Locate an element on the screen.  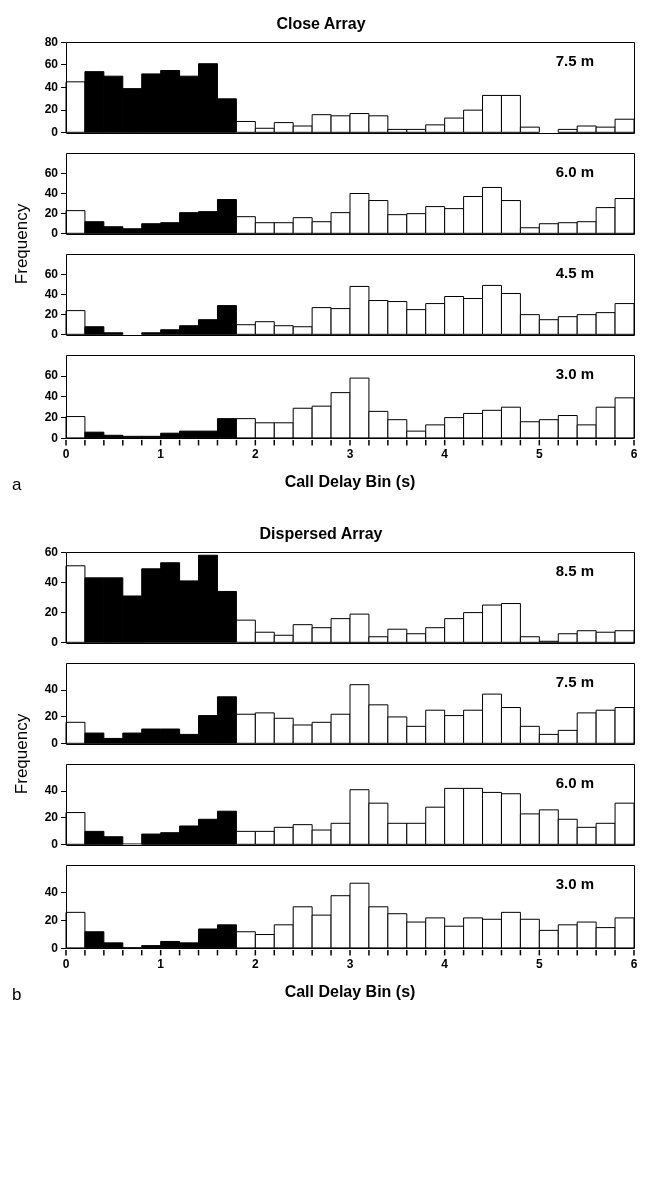
chart-title: Close Array is located at coordinates (321, 24).